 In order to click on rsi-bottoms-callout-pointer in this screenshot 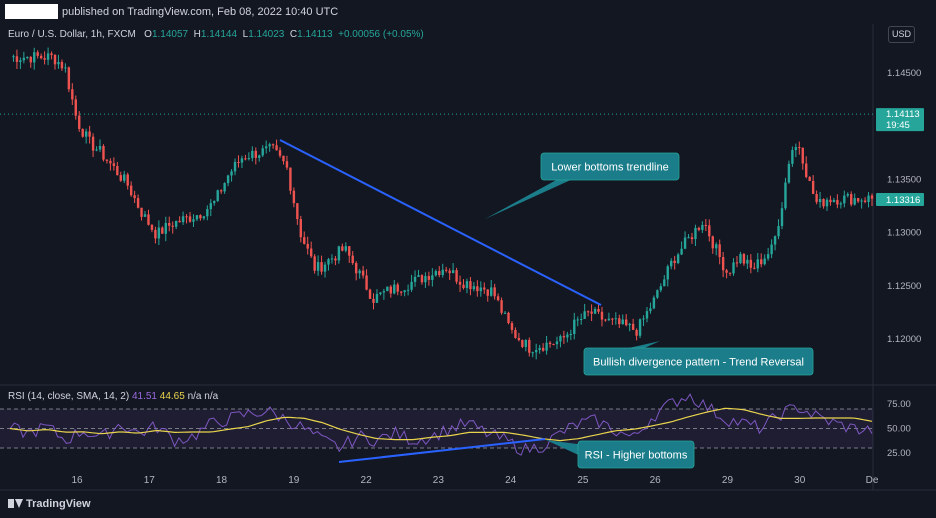, I will do `click(565, 449)`.